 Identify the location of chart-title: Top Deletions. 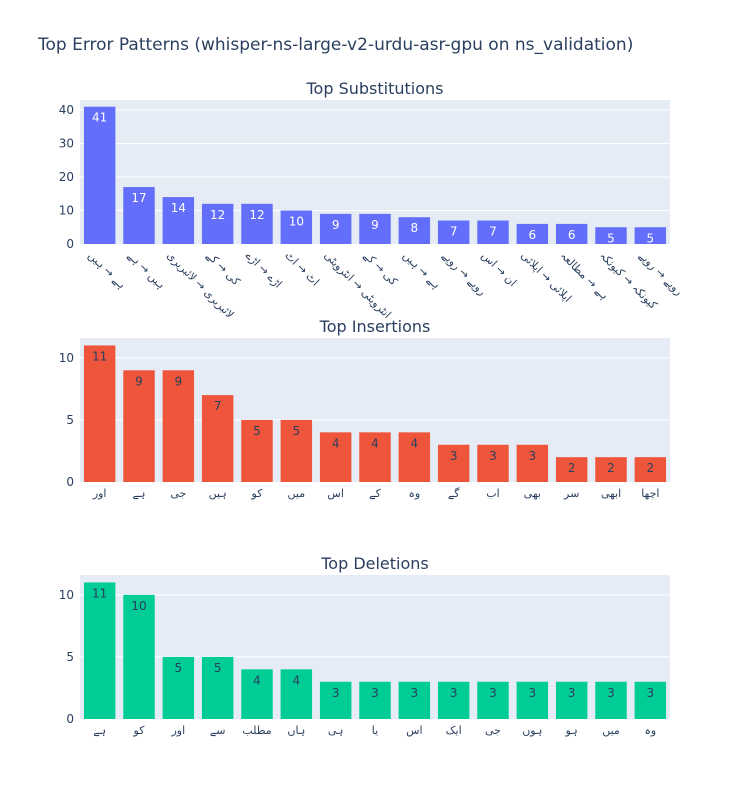
(374, 563).